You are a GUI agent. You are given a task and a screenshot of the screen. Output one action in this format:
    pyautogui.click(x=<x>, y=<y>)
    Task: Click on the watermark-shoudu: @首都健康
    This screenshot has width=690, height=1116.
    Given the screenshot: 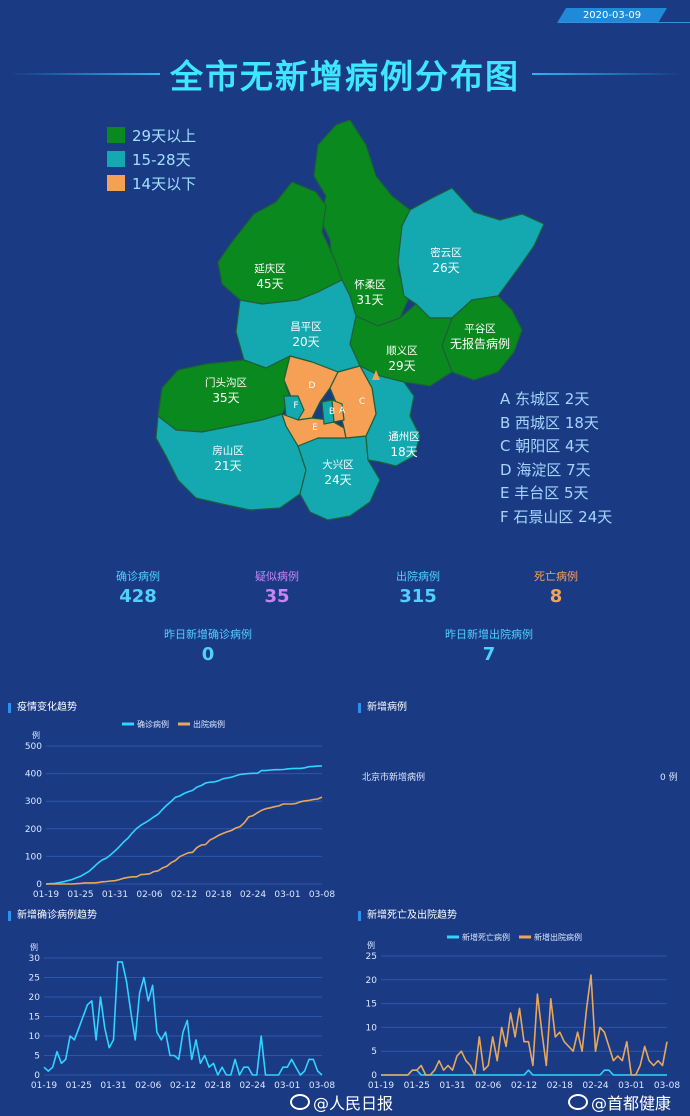 What is the action you would take?
    pyautogui.click(x=619, y=1102)
    